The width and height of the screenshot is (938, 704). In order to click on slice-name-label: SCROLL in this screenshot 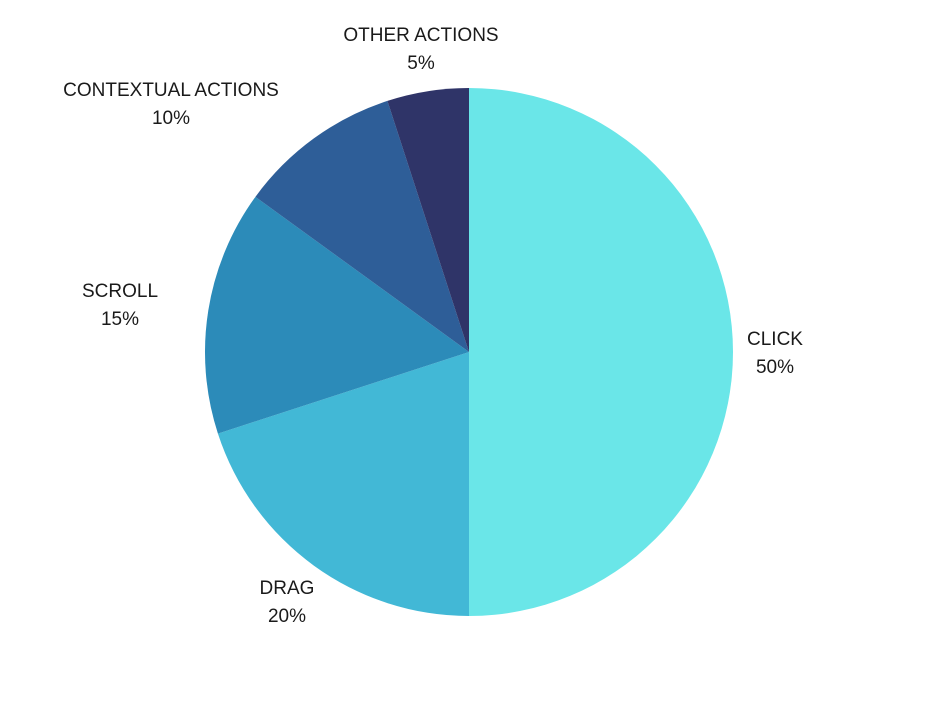, I will do `click(120, 291)`.